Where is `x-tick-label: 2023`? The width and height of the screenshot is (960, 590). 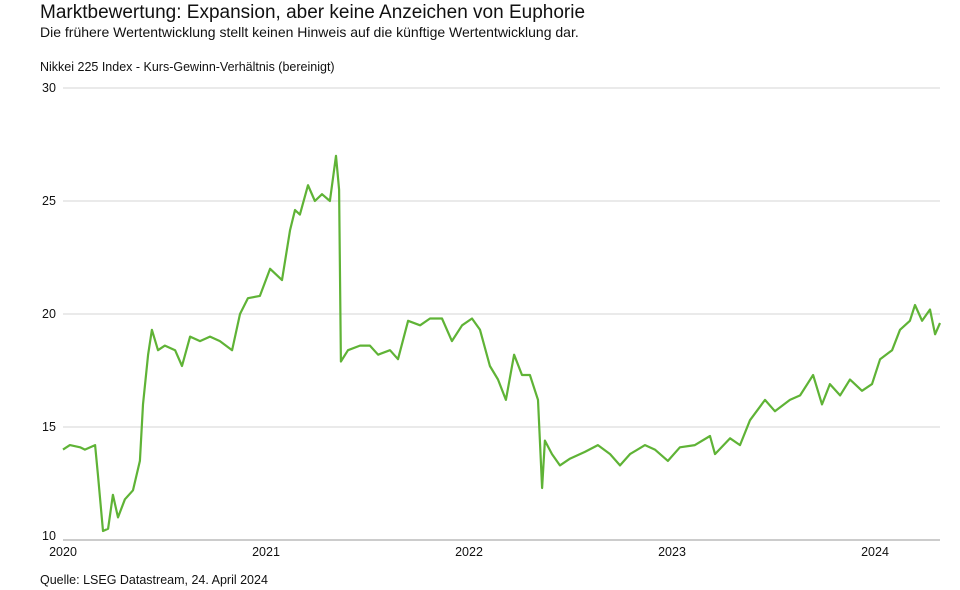 x-tick-label: 2023 is located at coordinates (672, 552).